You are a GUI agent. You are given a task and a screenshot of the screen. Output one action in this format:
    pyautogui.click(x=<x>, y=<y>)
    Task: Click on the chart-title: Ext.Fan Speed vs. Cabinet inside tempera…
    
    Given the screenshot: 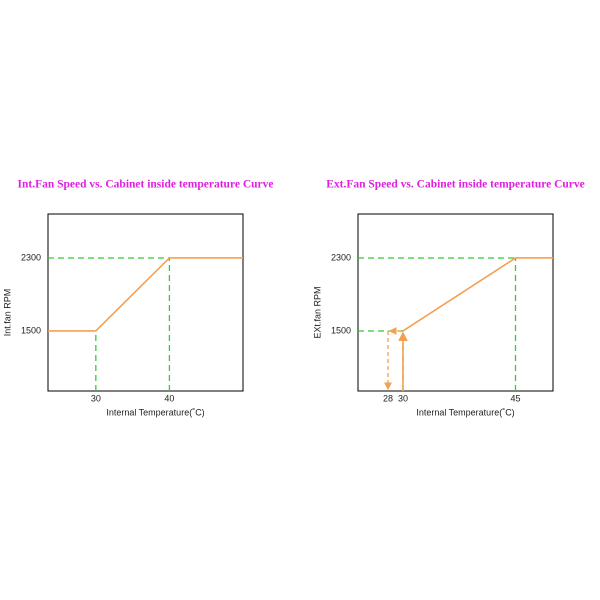 What is the action you would take?
    pyautogui.click(x=455, y=185)
    